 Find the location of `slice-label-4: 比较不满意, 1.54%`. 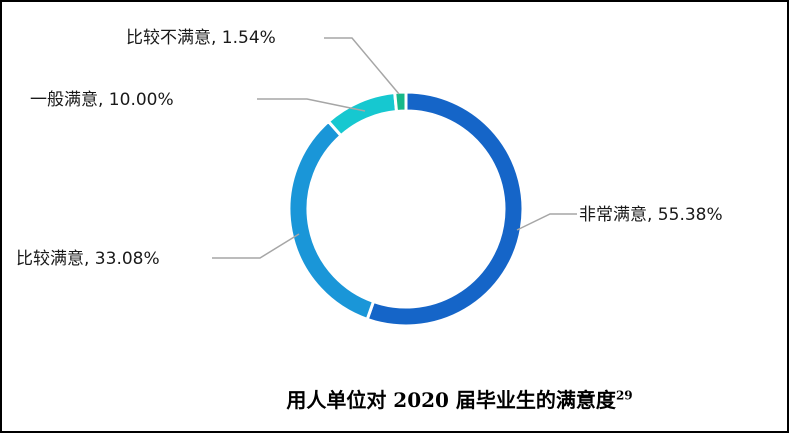

slice-label-4: 比较不满意, 1.54% is located at coordinates (201, 38).